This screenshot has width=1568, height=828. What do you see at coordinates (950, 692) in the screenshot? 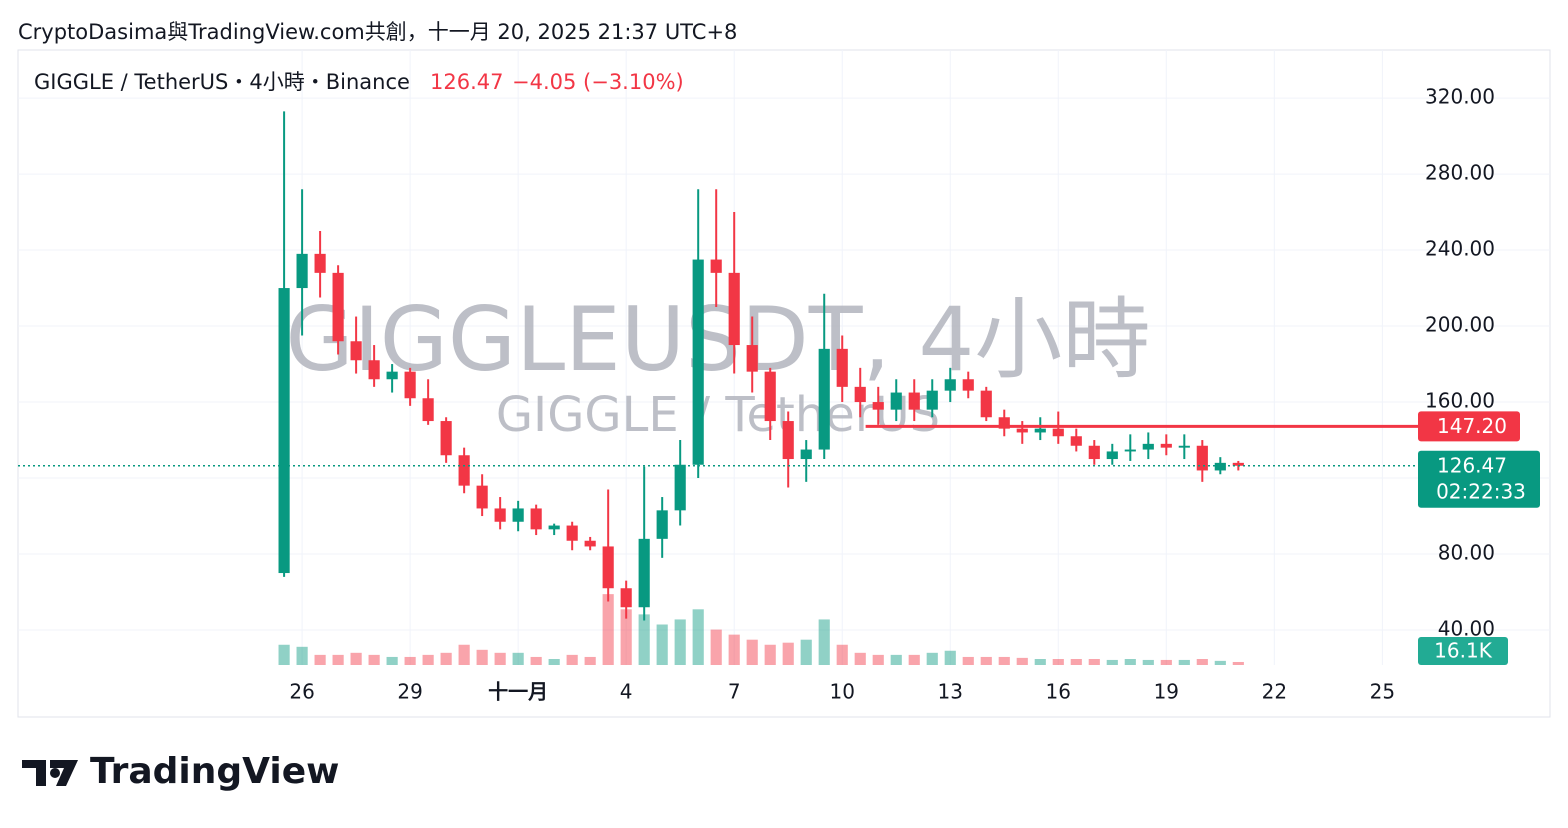
I see `x-tick-label: 13` at bounding box center [950, 692].